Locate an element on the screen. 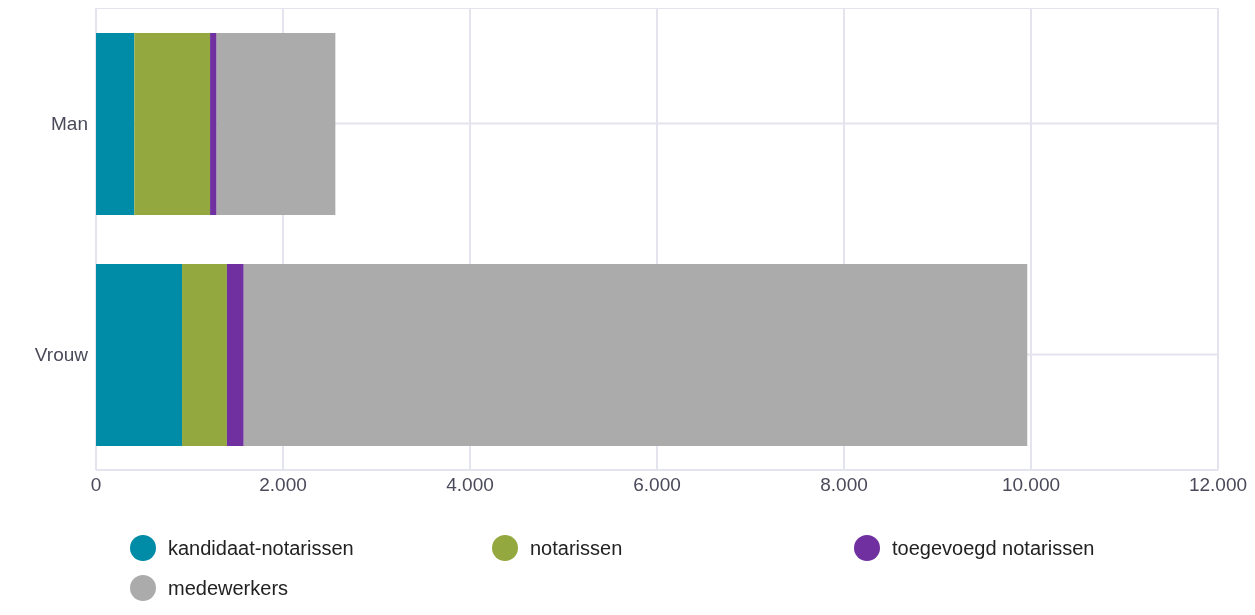 The width and height of the screenshot is (1255, 615). legend-label: toegevoegd notarissen is located at coordinates (993, 548).